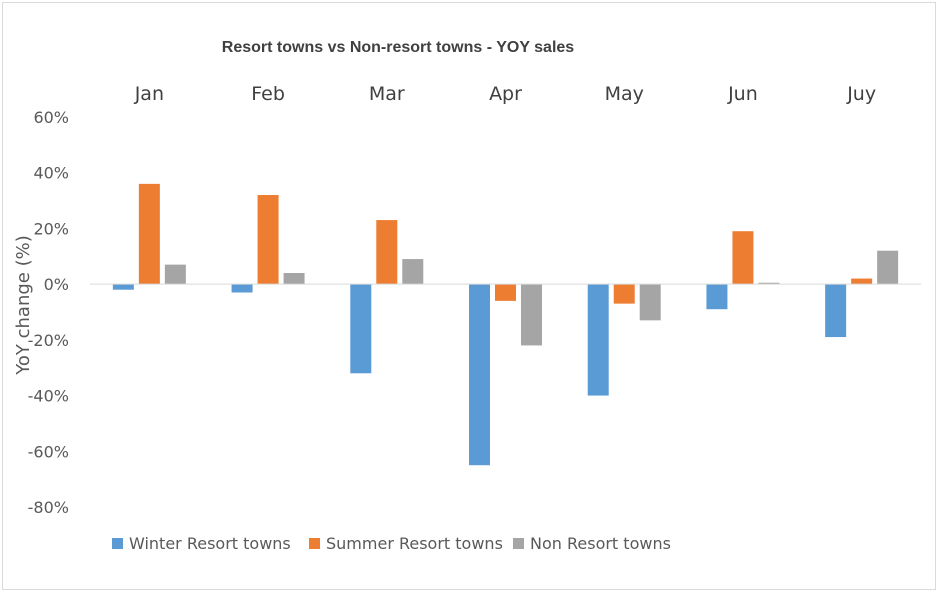 The width and height of the screenshot is (940, 594). What do you see at coordinates (51, 228) in the screenshot?
I see `y-tick-label: 20%` at bounding box center [51, 228].